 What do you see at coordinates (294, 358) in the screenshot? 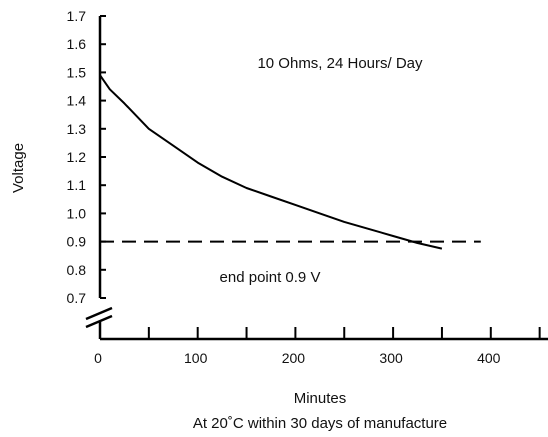
I see `x-tick-label: 200` at bounding box center [294, 358].